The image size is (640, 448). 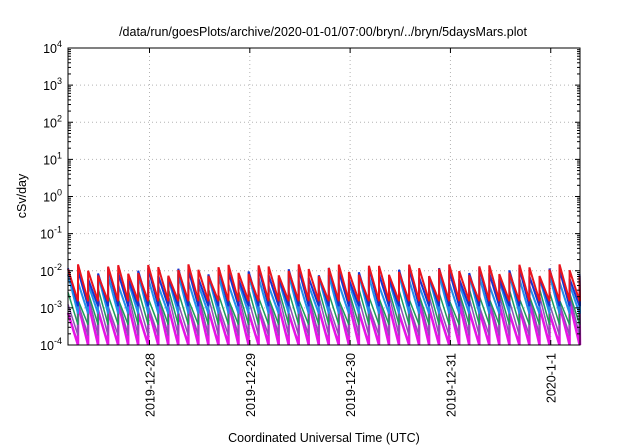 I want to click on y-tick-label: 10³, so click(x=52, y=84).